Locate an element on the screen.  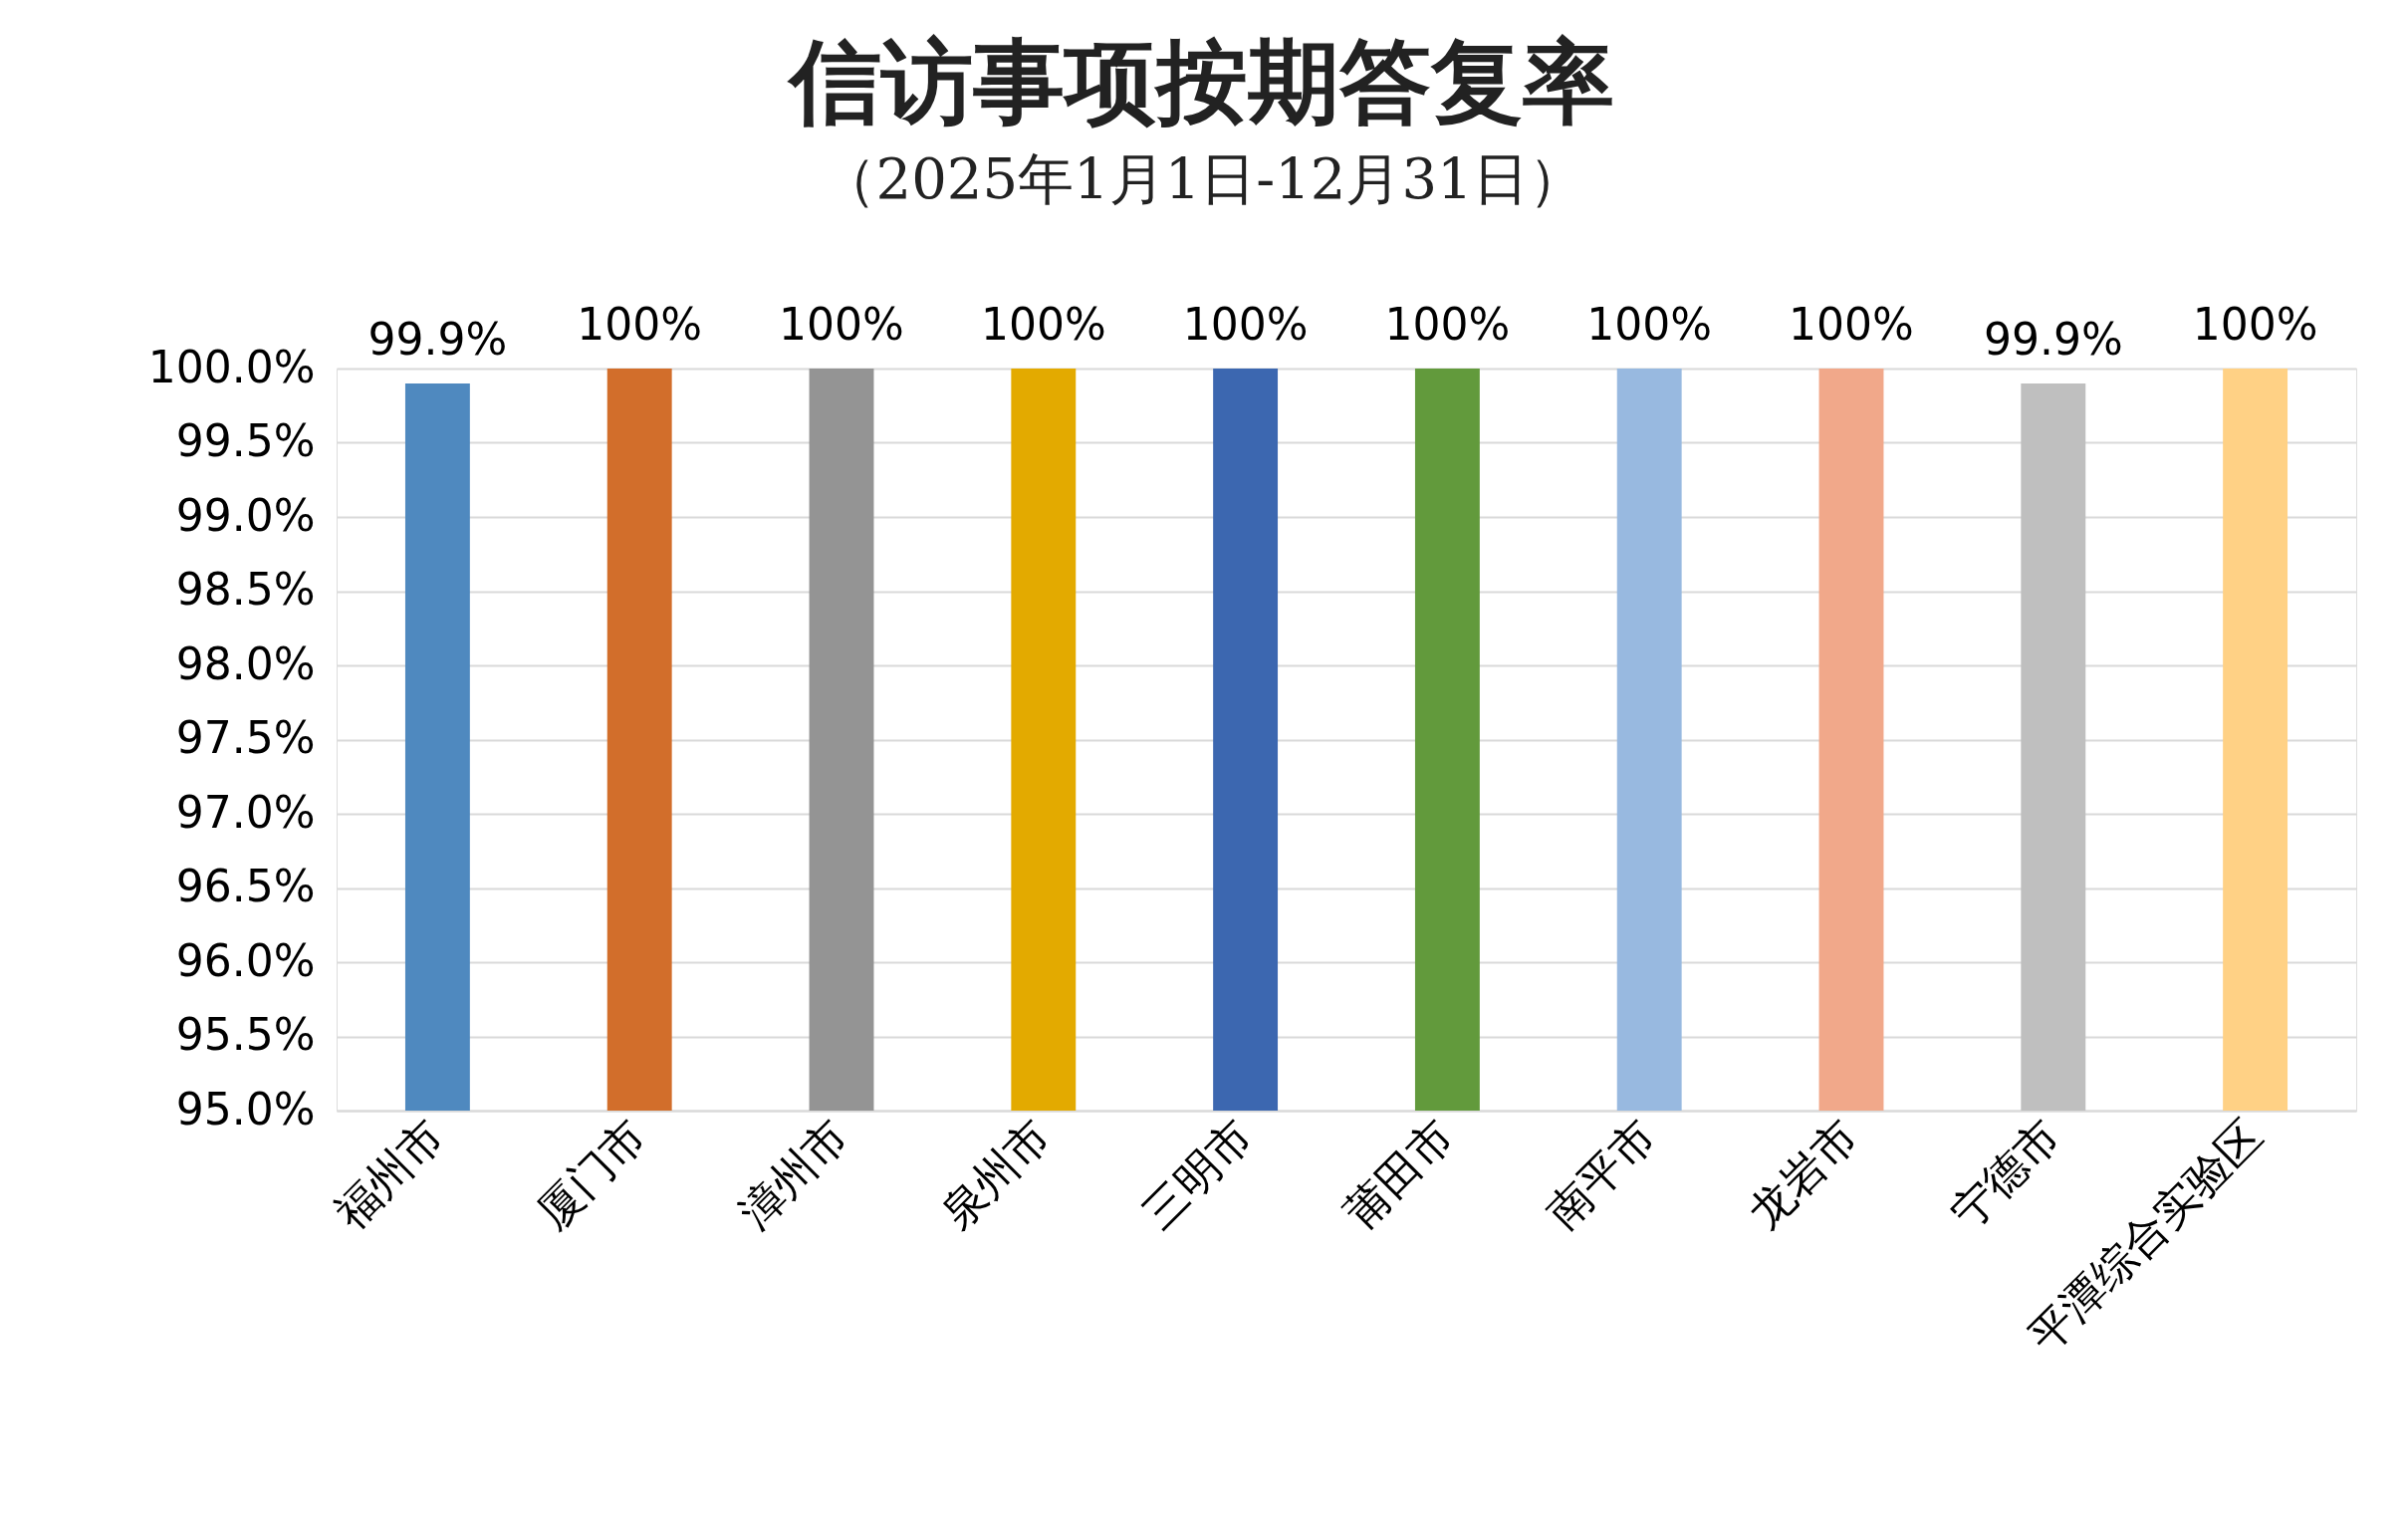
y-tick-label: 97.0% is located at coordinates (245, 812).